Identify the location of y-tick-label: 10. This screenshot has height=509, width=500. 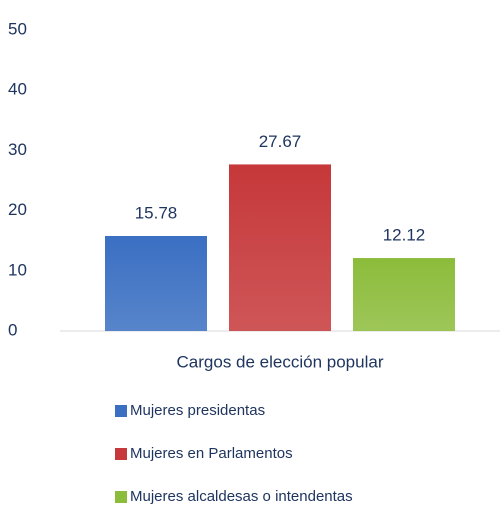
(17, 269).